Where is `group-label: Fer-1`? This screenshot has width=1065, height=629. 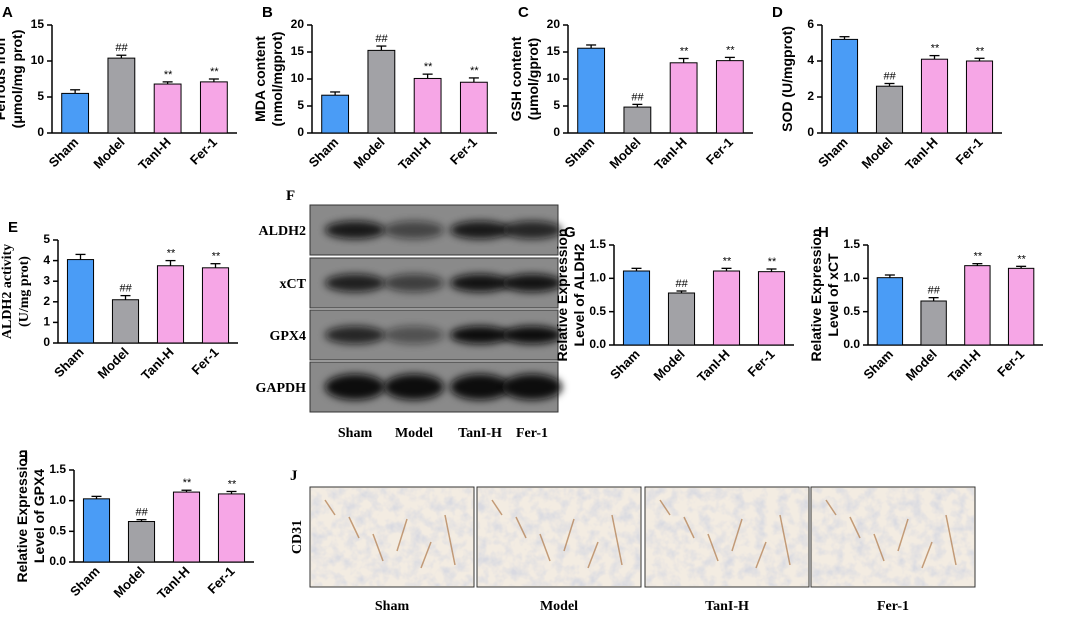 group-label: Fer-1 is located at coordinates (893, 606).